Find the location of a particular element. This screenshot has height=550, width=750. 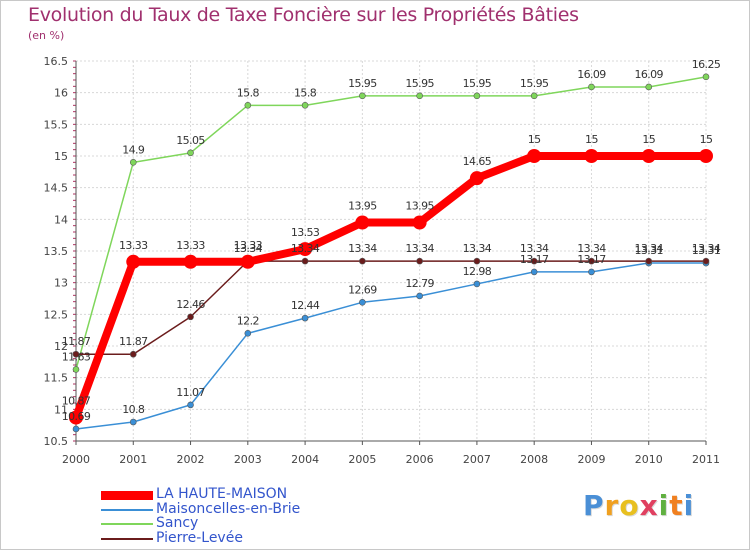

data-label-pierre-levee: 11.87 is located at coordinates (133, 341).